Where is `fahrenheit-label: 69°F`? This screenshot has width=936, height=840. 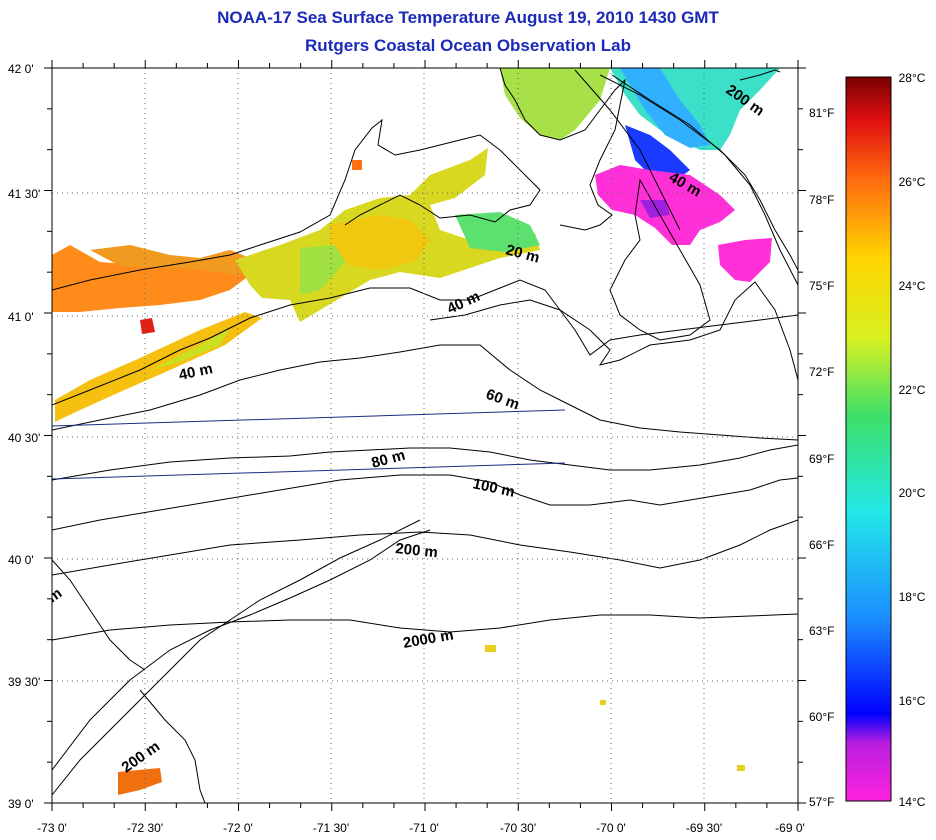
fahrenheit-label: 69°F is located at coordinates (821, 459).